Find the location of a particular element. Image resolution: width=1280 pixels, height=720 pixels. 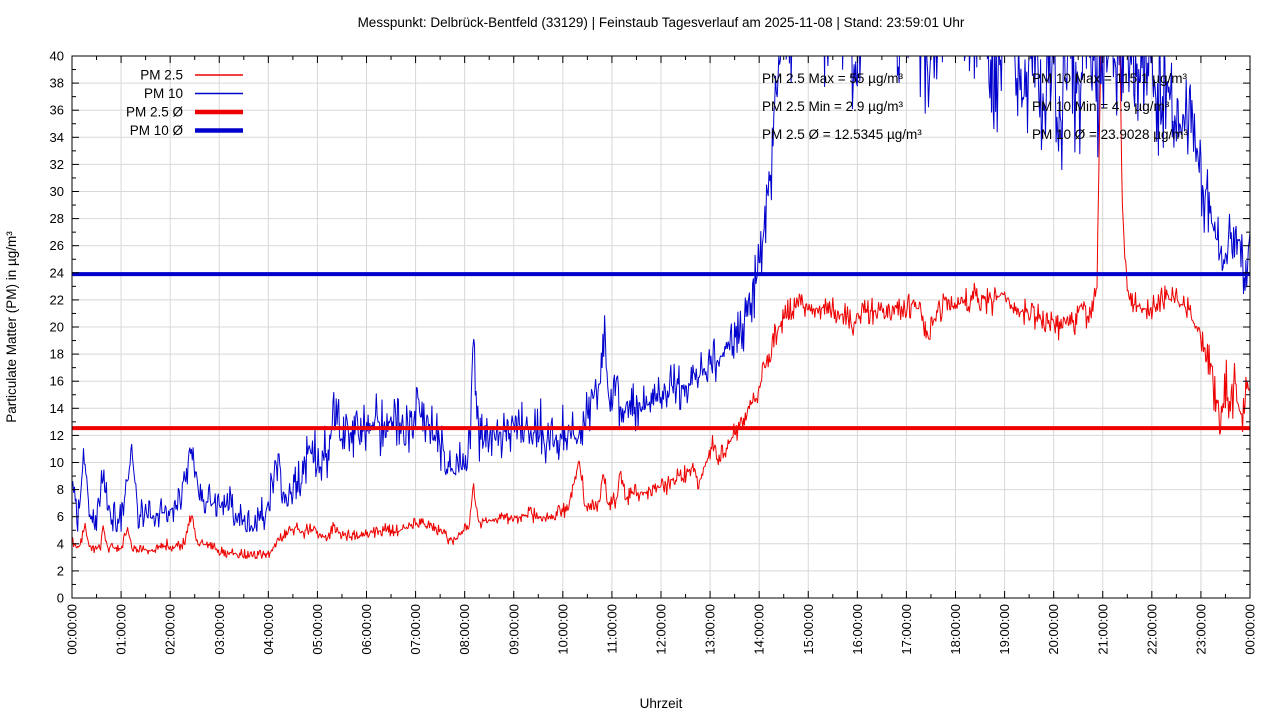

x-tick-label: 17:00:00 is located at coordinates (906, 629).